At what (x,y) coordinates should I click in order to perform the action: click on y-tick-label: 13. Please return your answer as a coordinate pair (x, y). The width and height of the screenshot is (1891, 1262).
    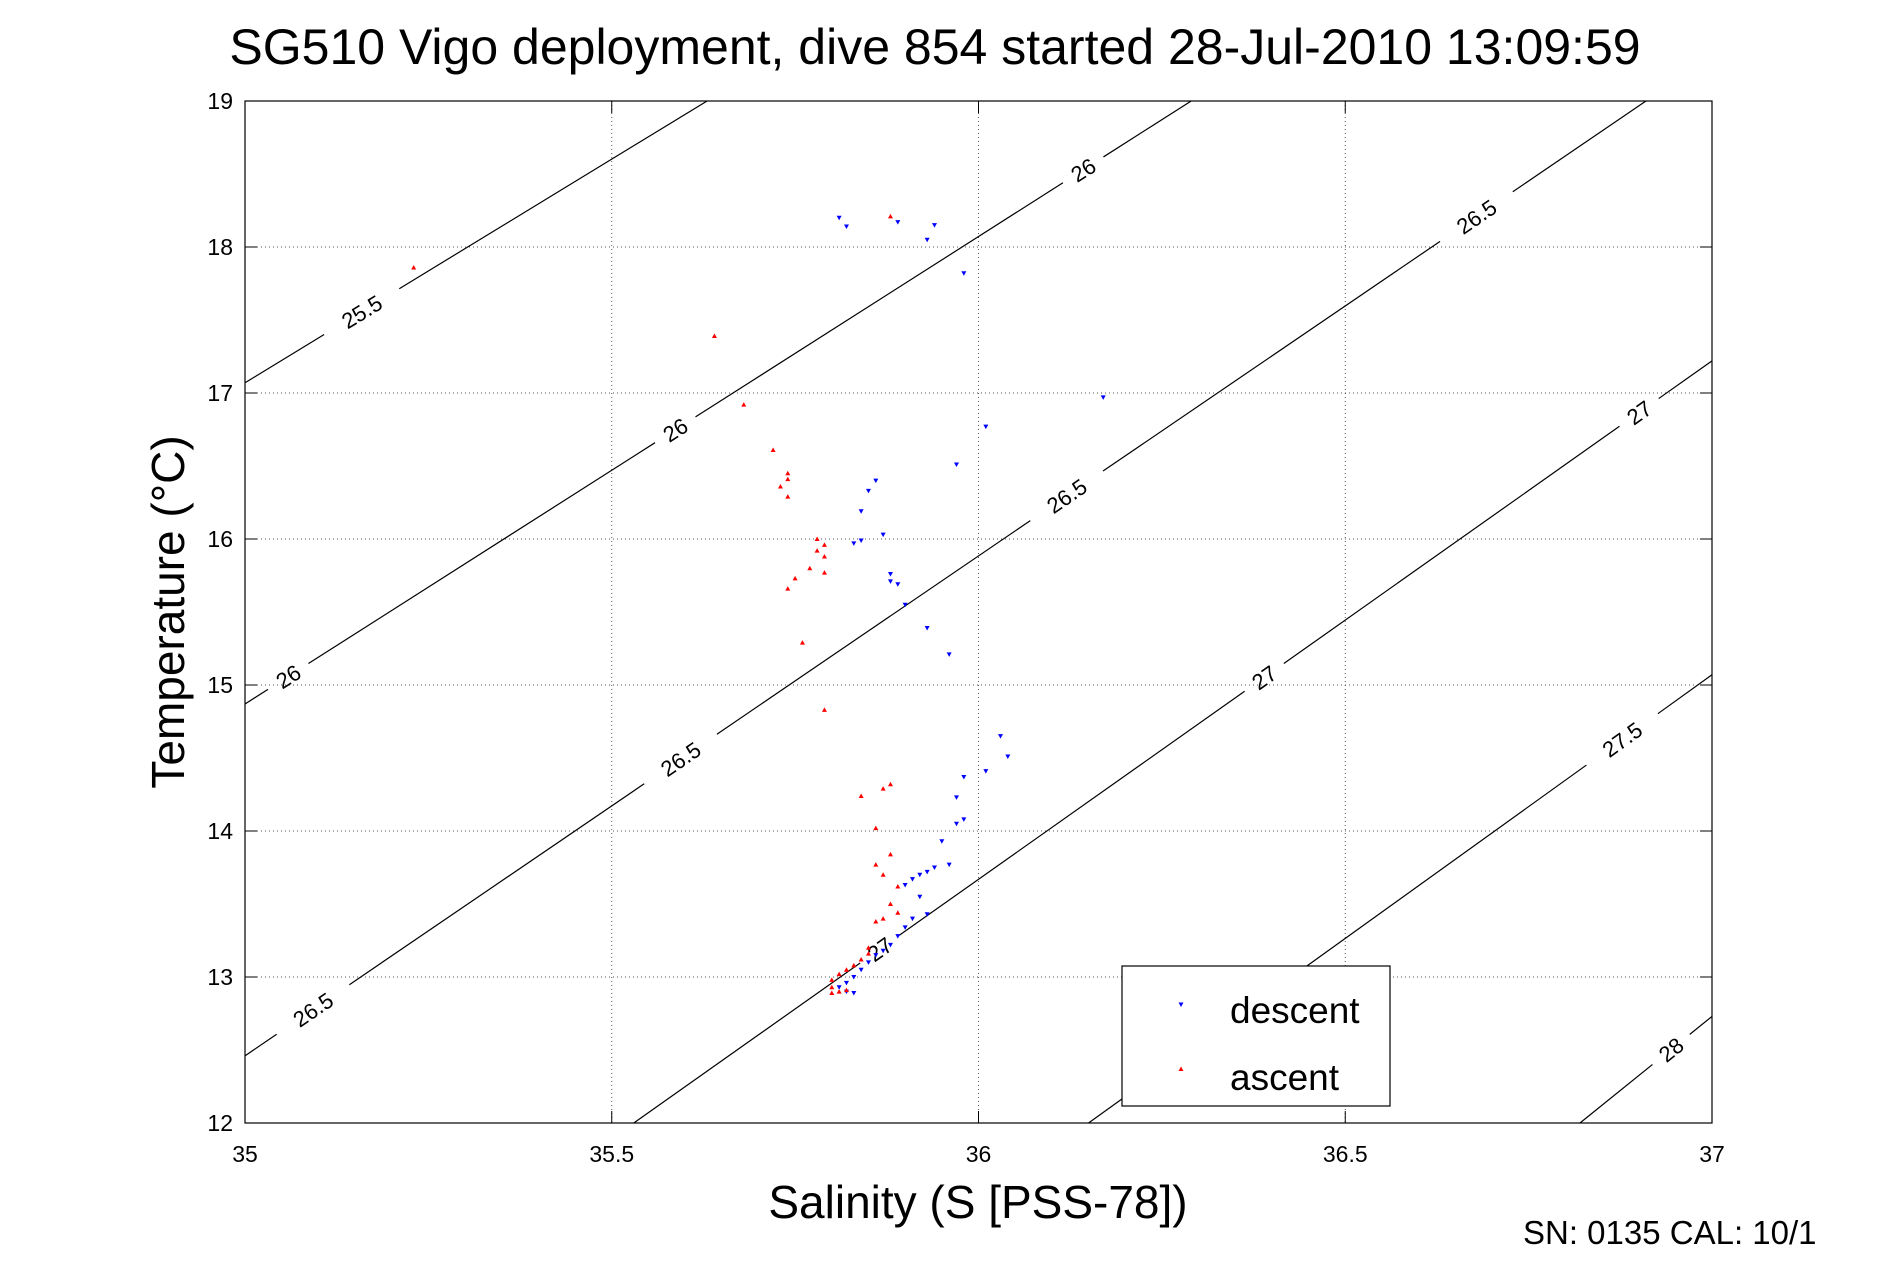
    Looking at the image, I should click on (220, 977).